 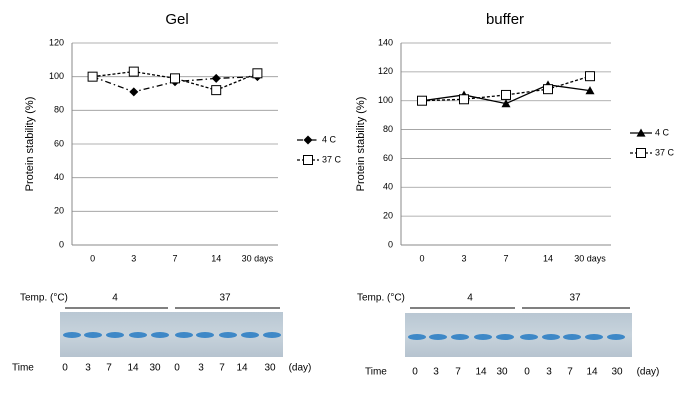 What do you see at coordinates (505, 19) in the screenshot?
I see `chart-title: buffer` at bounding box center [505, 19].